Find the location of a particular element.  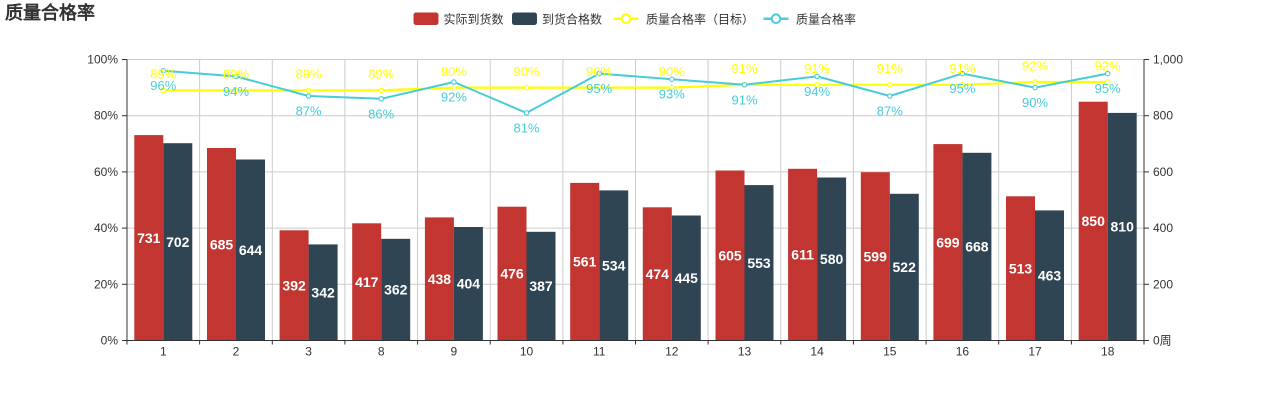

svg-text: 810 is located at coordinates (1123, 227).